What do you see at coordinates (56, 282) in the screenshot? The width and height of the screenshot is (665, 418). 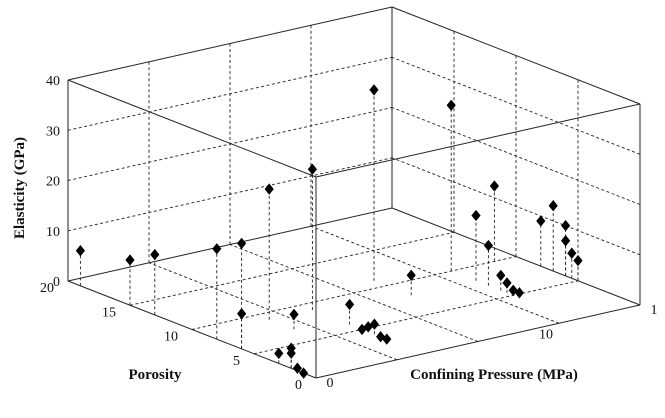 I see `z-tick-label: 0` at bounding box center [56, 282].